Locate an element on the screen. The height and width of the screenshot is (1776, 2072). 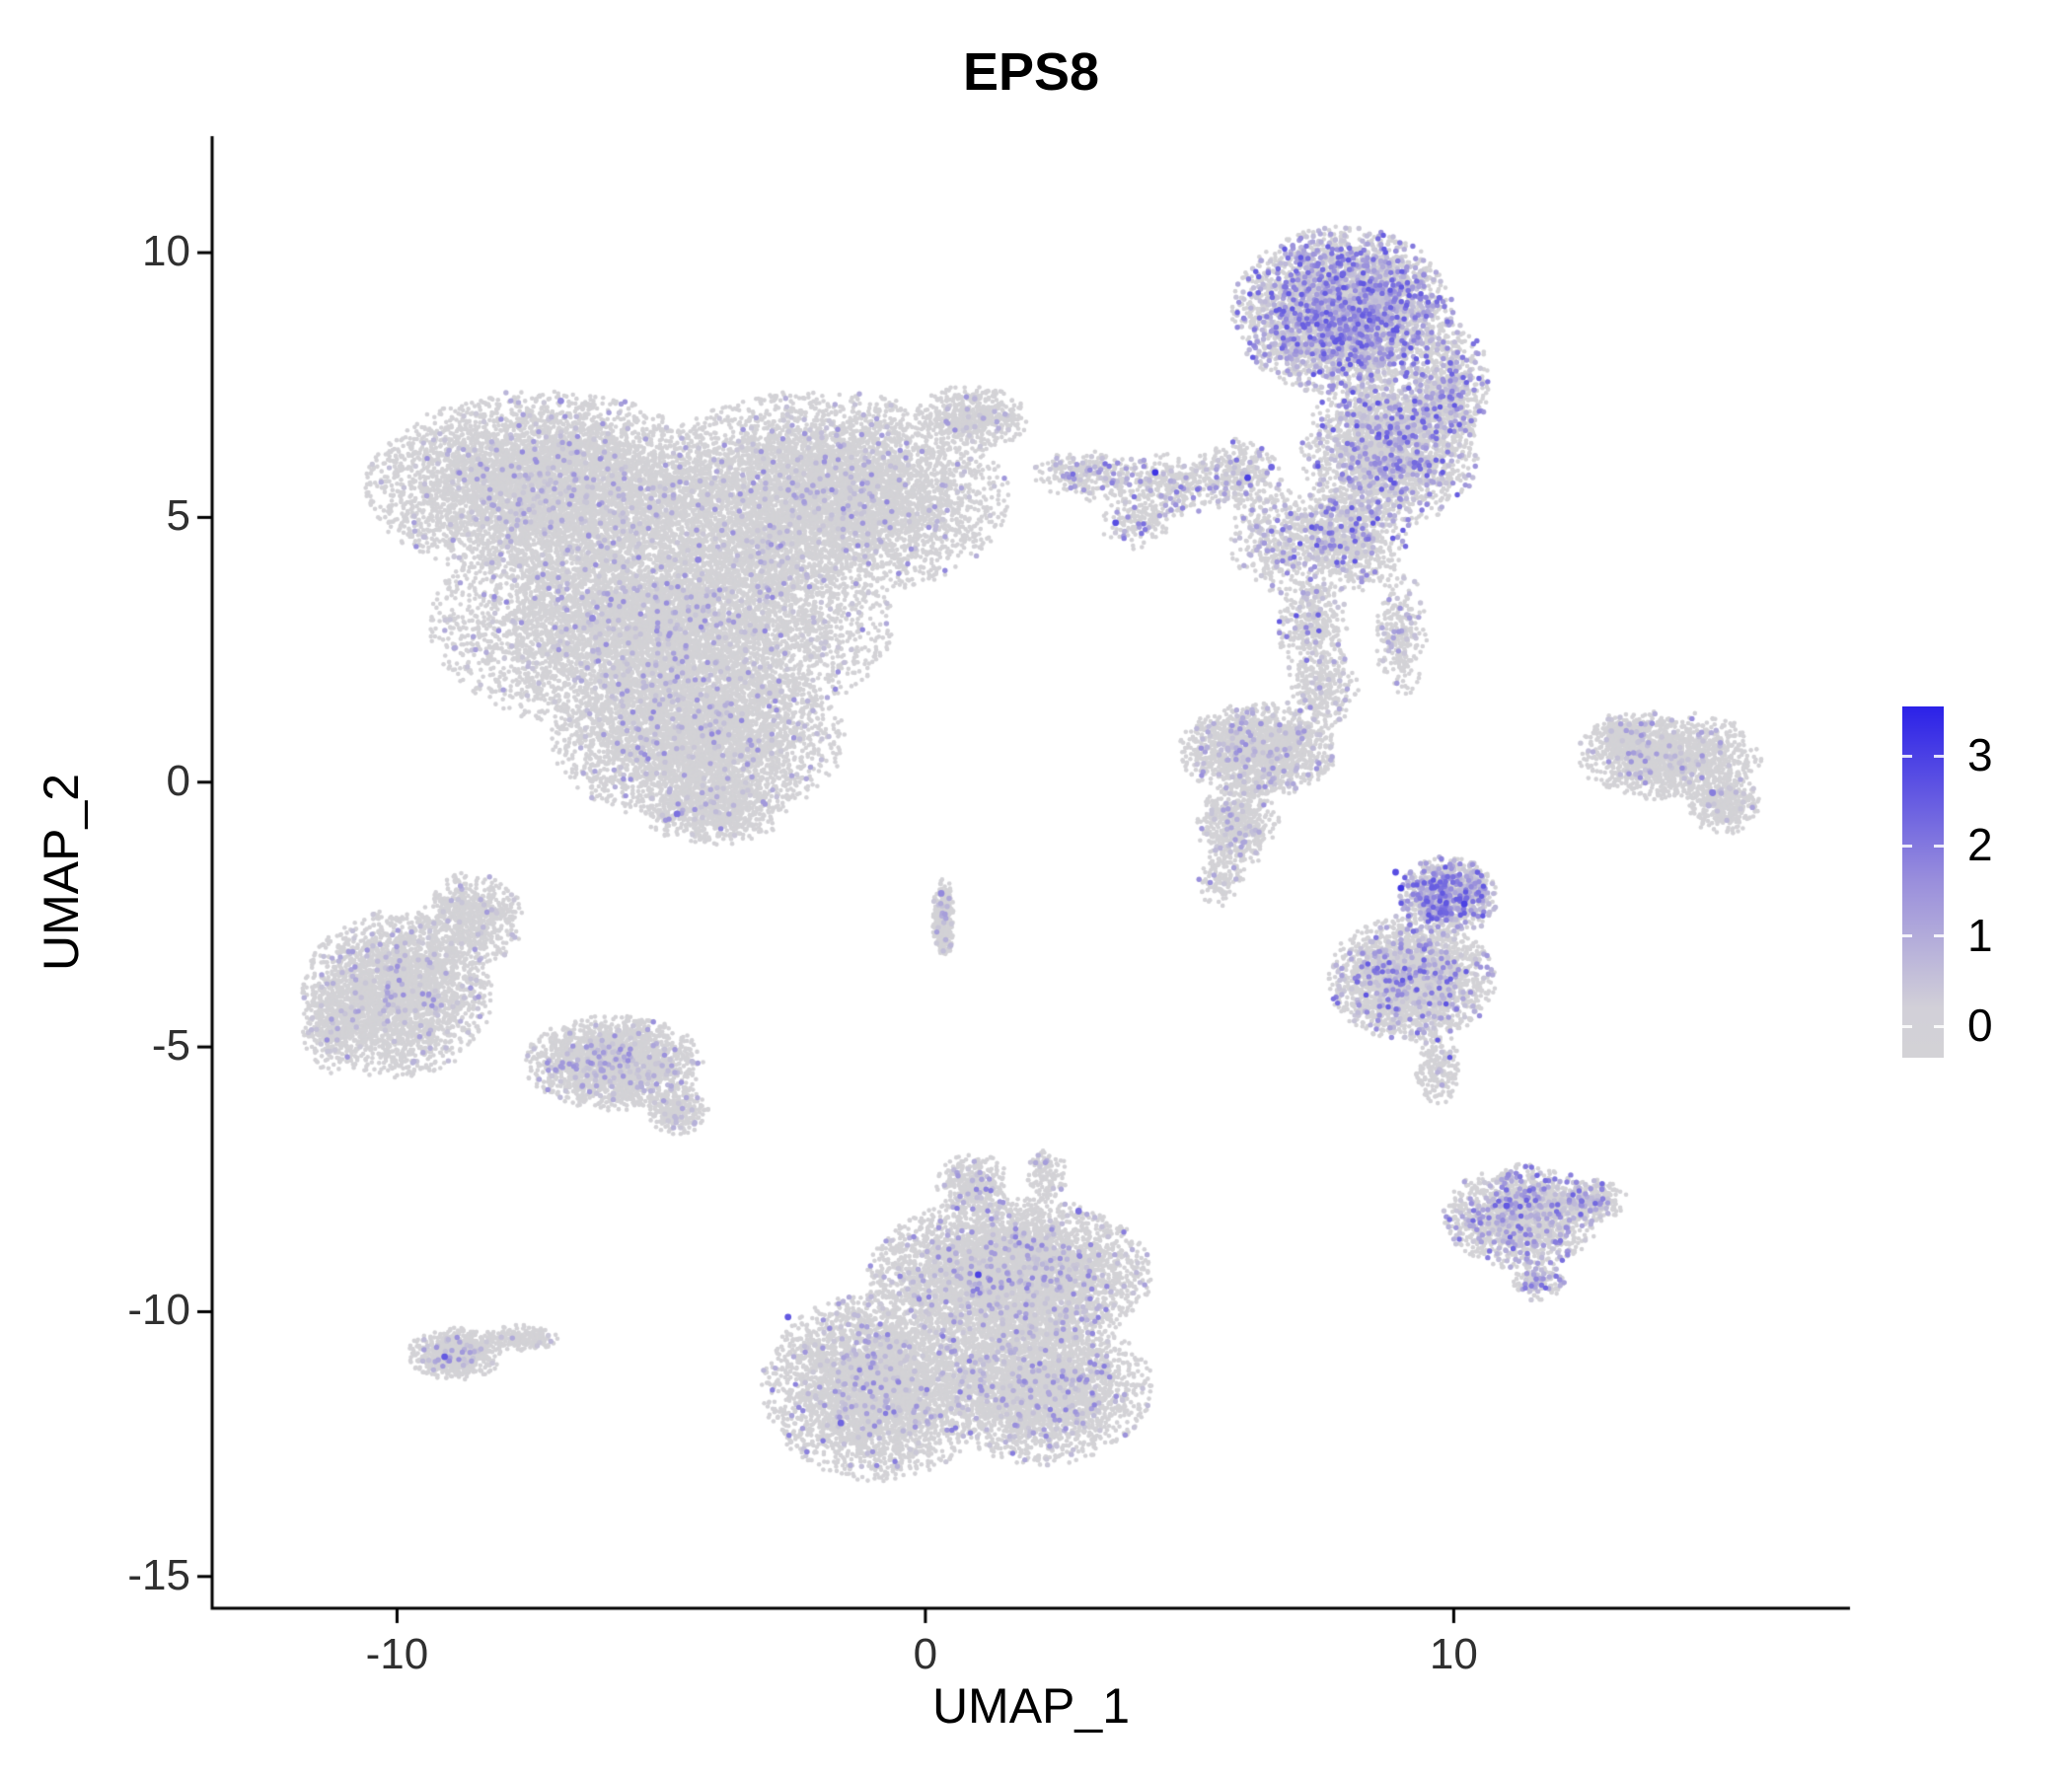
x-tick-label: 0 is located at coordinates (926, 1654).